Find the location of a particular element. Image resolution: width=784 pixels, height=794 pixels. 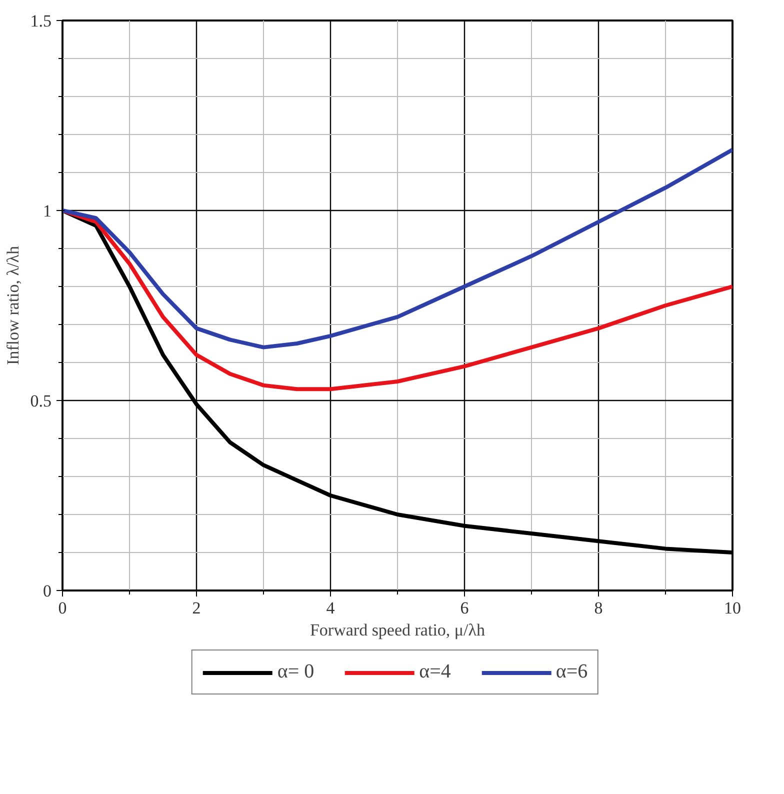

legend-label: α=6 is located at coordinates (572, 672).